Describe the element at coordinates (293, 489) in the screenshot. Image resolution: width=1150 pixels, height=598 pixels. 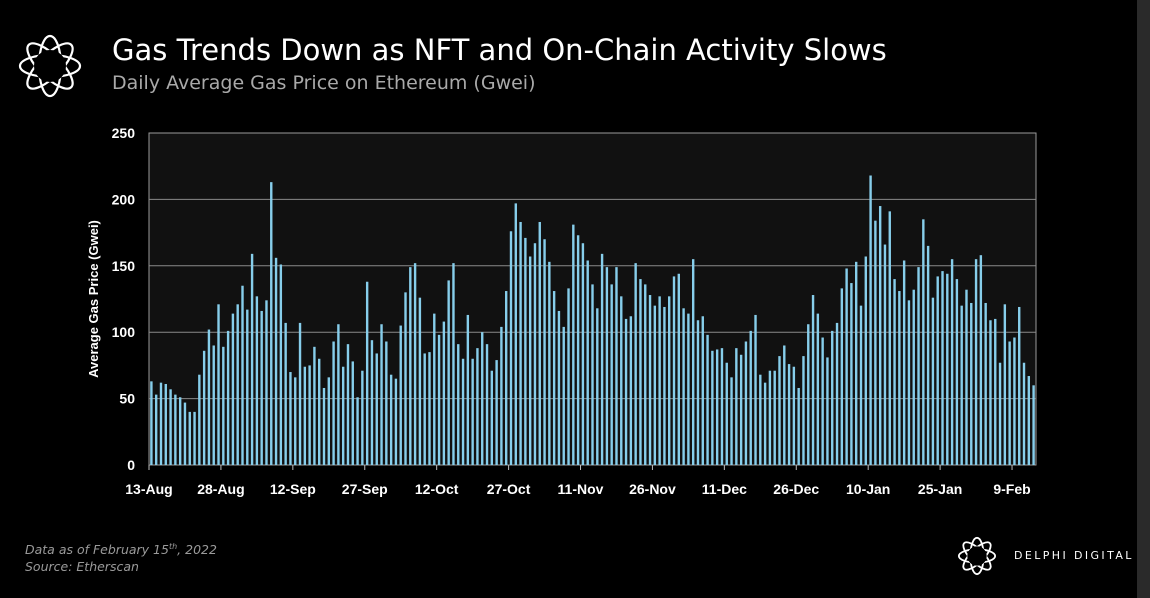
I see `x-tick-label: 12-Sep` at that location.